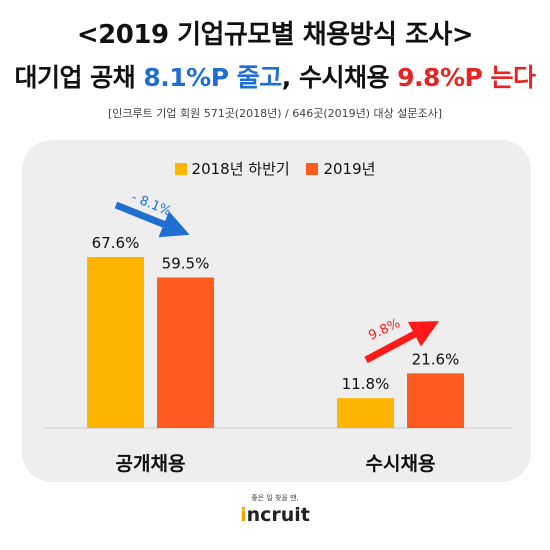 Image resolution: width=550 pixels, height=550 pixels. I want to click on subtitle-part-1: 대기업 공채, so click(79, 77).